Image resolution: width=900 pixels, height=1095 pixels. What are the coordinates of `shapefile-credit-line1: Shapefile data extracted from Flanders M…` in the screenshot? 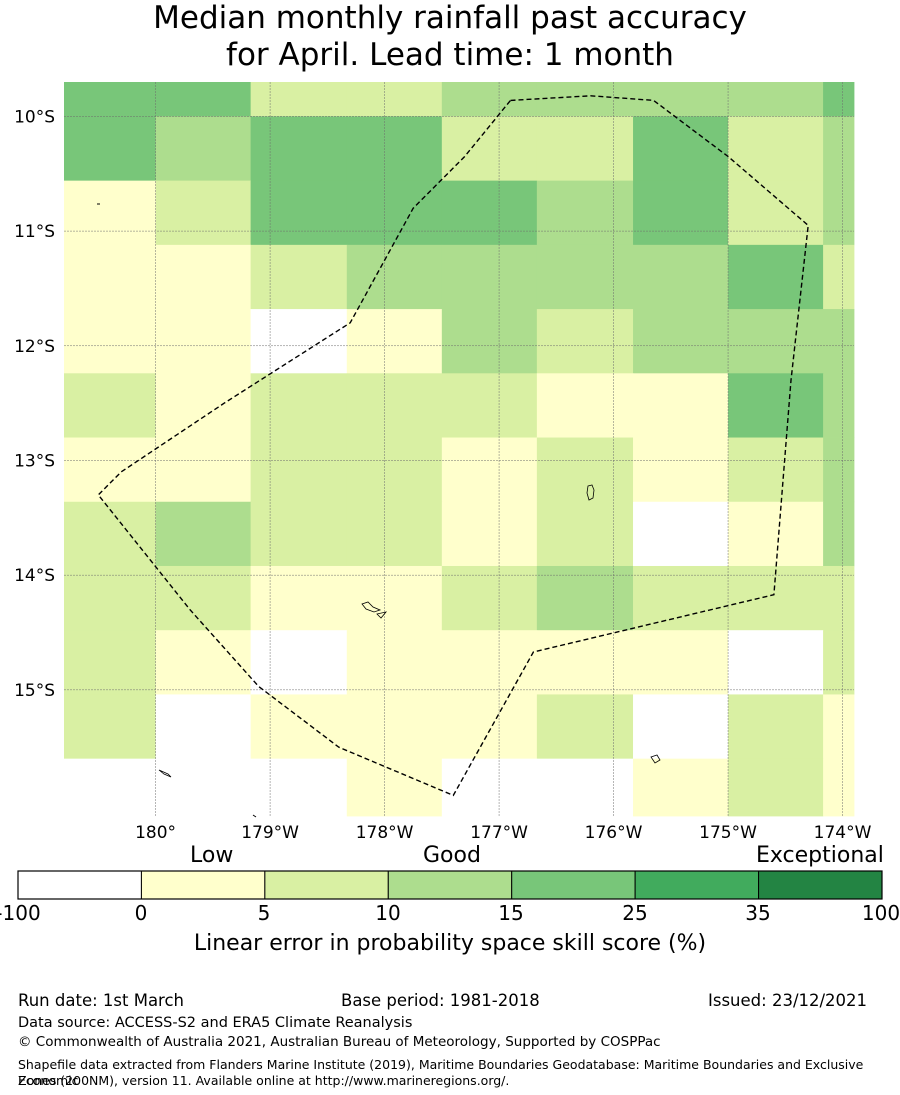 It's located at (441, 1072).